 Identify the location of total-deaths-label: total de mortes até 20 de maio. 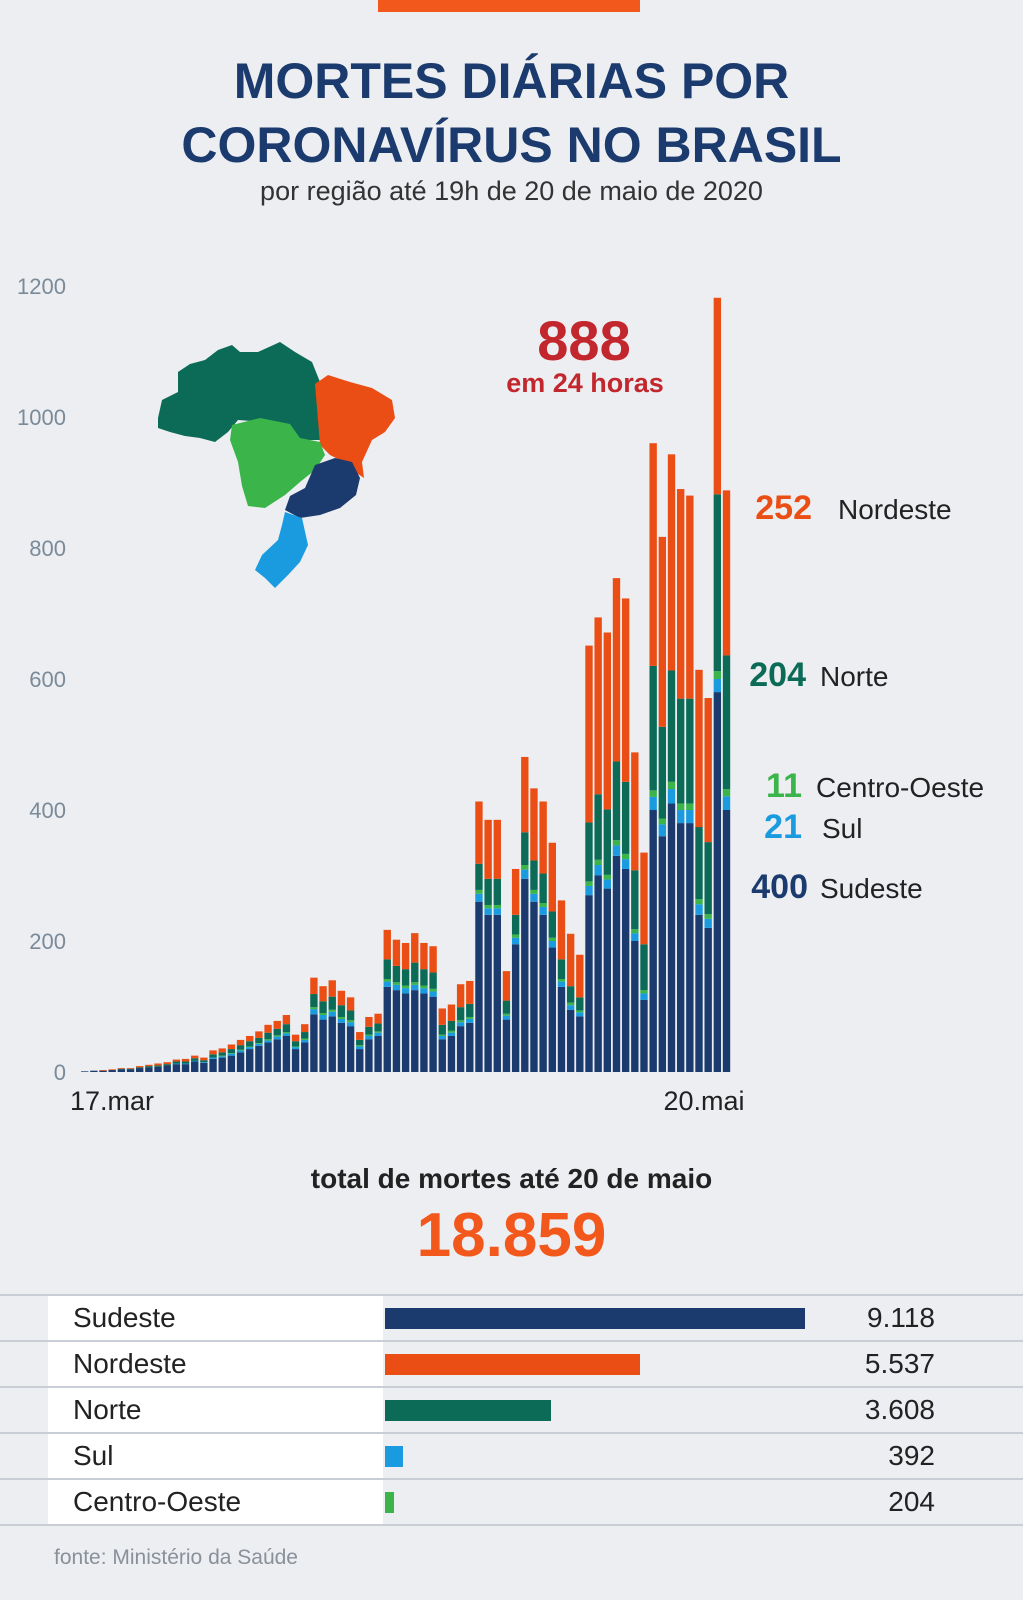
(511, 1178).